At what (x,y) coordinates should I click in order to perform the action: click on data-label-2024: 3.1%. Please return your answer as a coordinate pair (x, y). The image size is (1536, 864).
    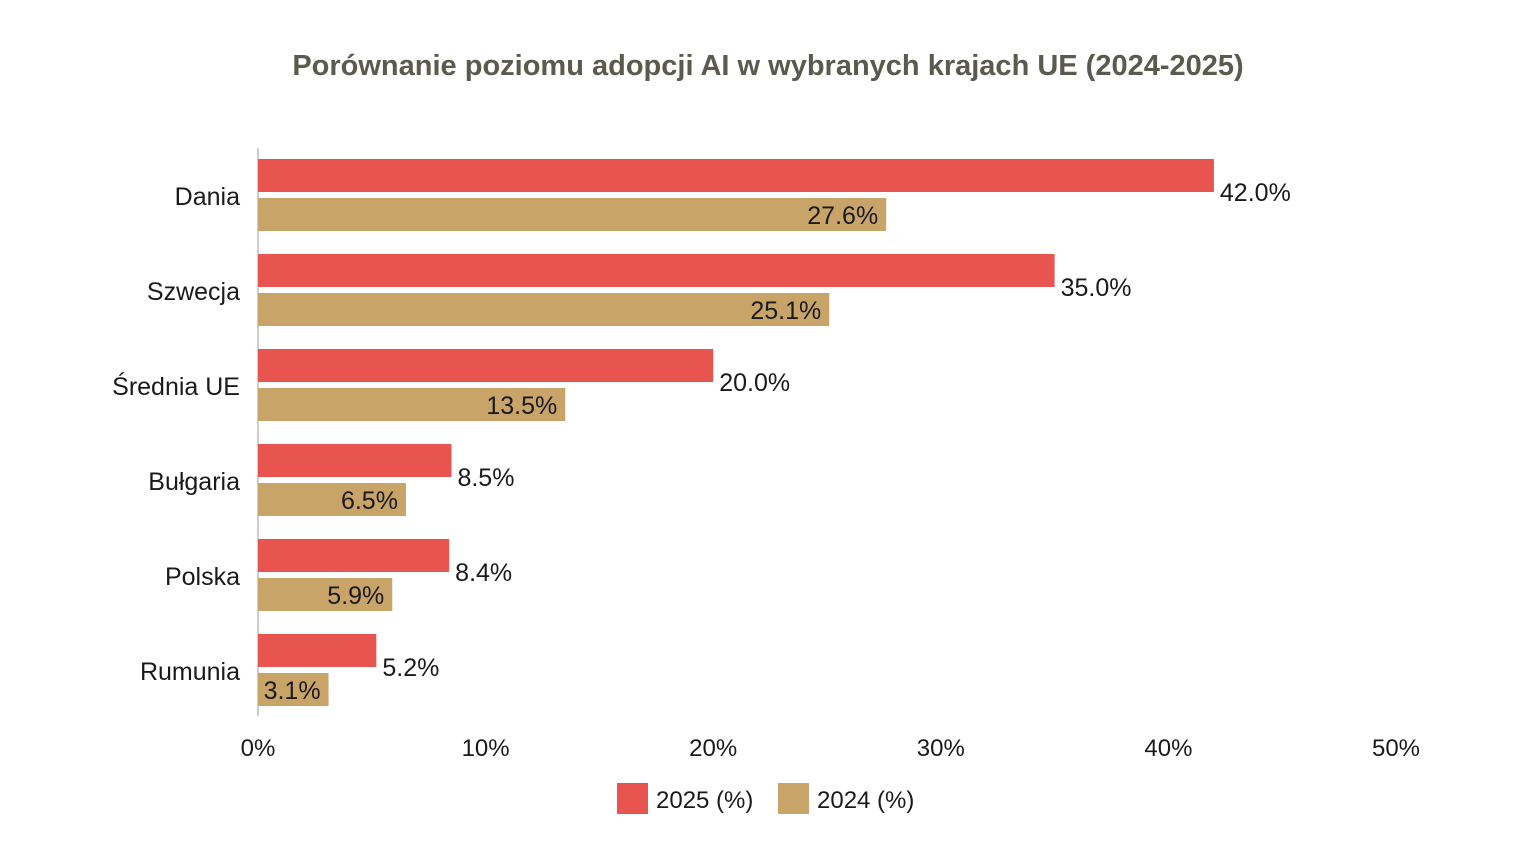
    Looking at the image, I should click on (292, 691).